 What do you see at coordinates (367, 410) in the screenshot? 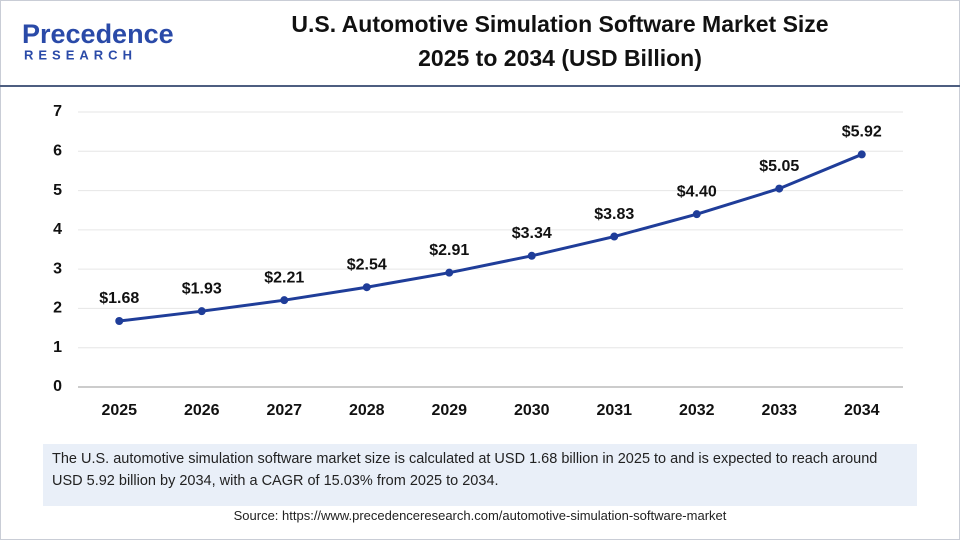
I see `x-tick-label: 2028` at bounding box center [367, 410].